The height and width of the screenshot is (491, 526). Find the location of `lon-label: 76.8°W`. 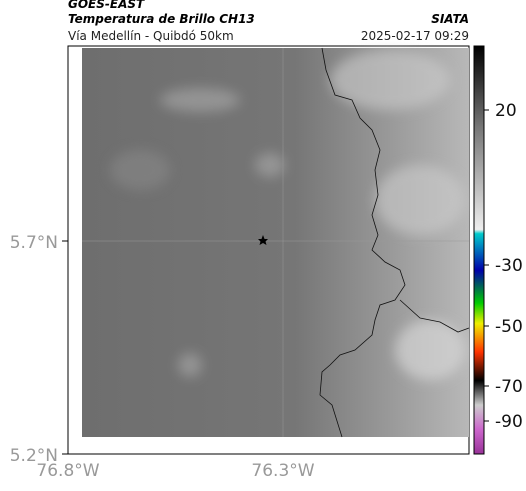

lon-label: 76.8°W is located at coordinates (67, 471).